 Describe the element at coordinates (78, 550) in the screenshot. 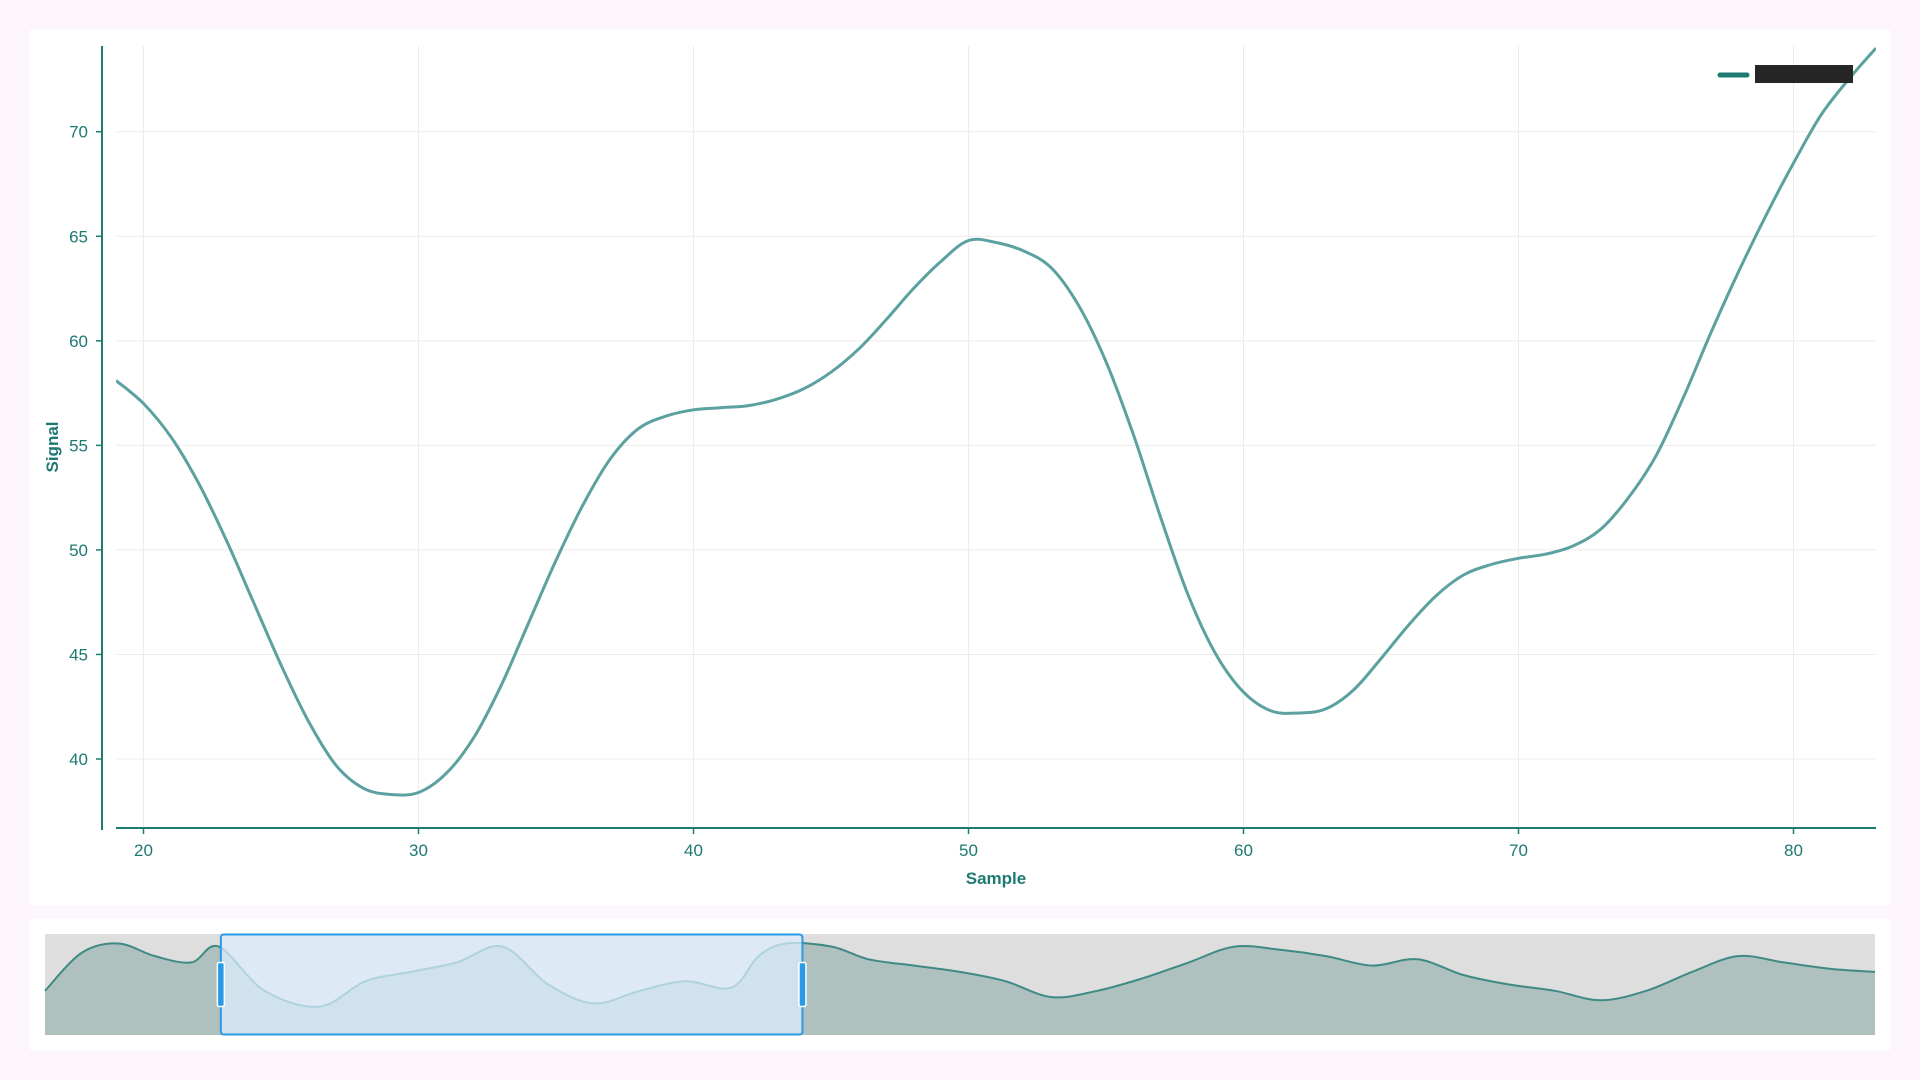

I see `y-tick-label: 50` at that location.